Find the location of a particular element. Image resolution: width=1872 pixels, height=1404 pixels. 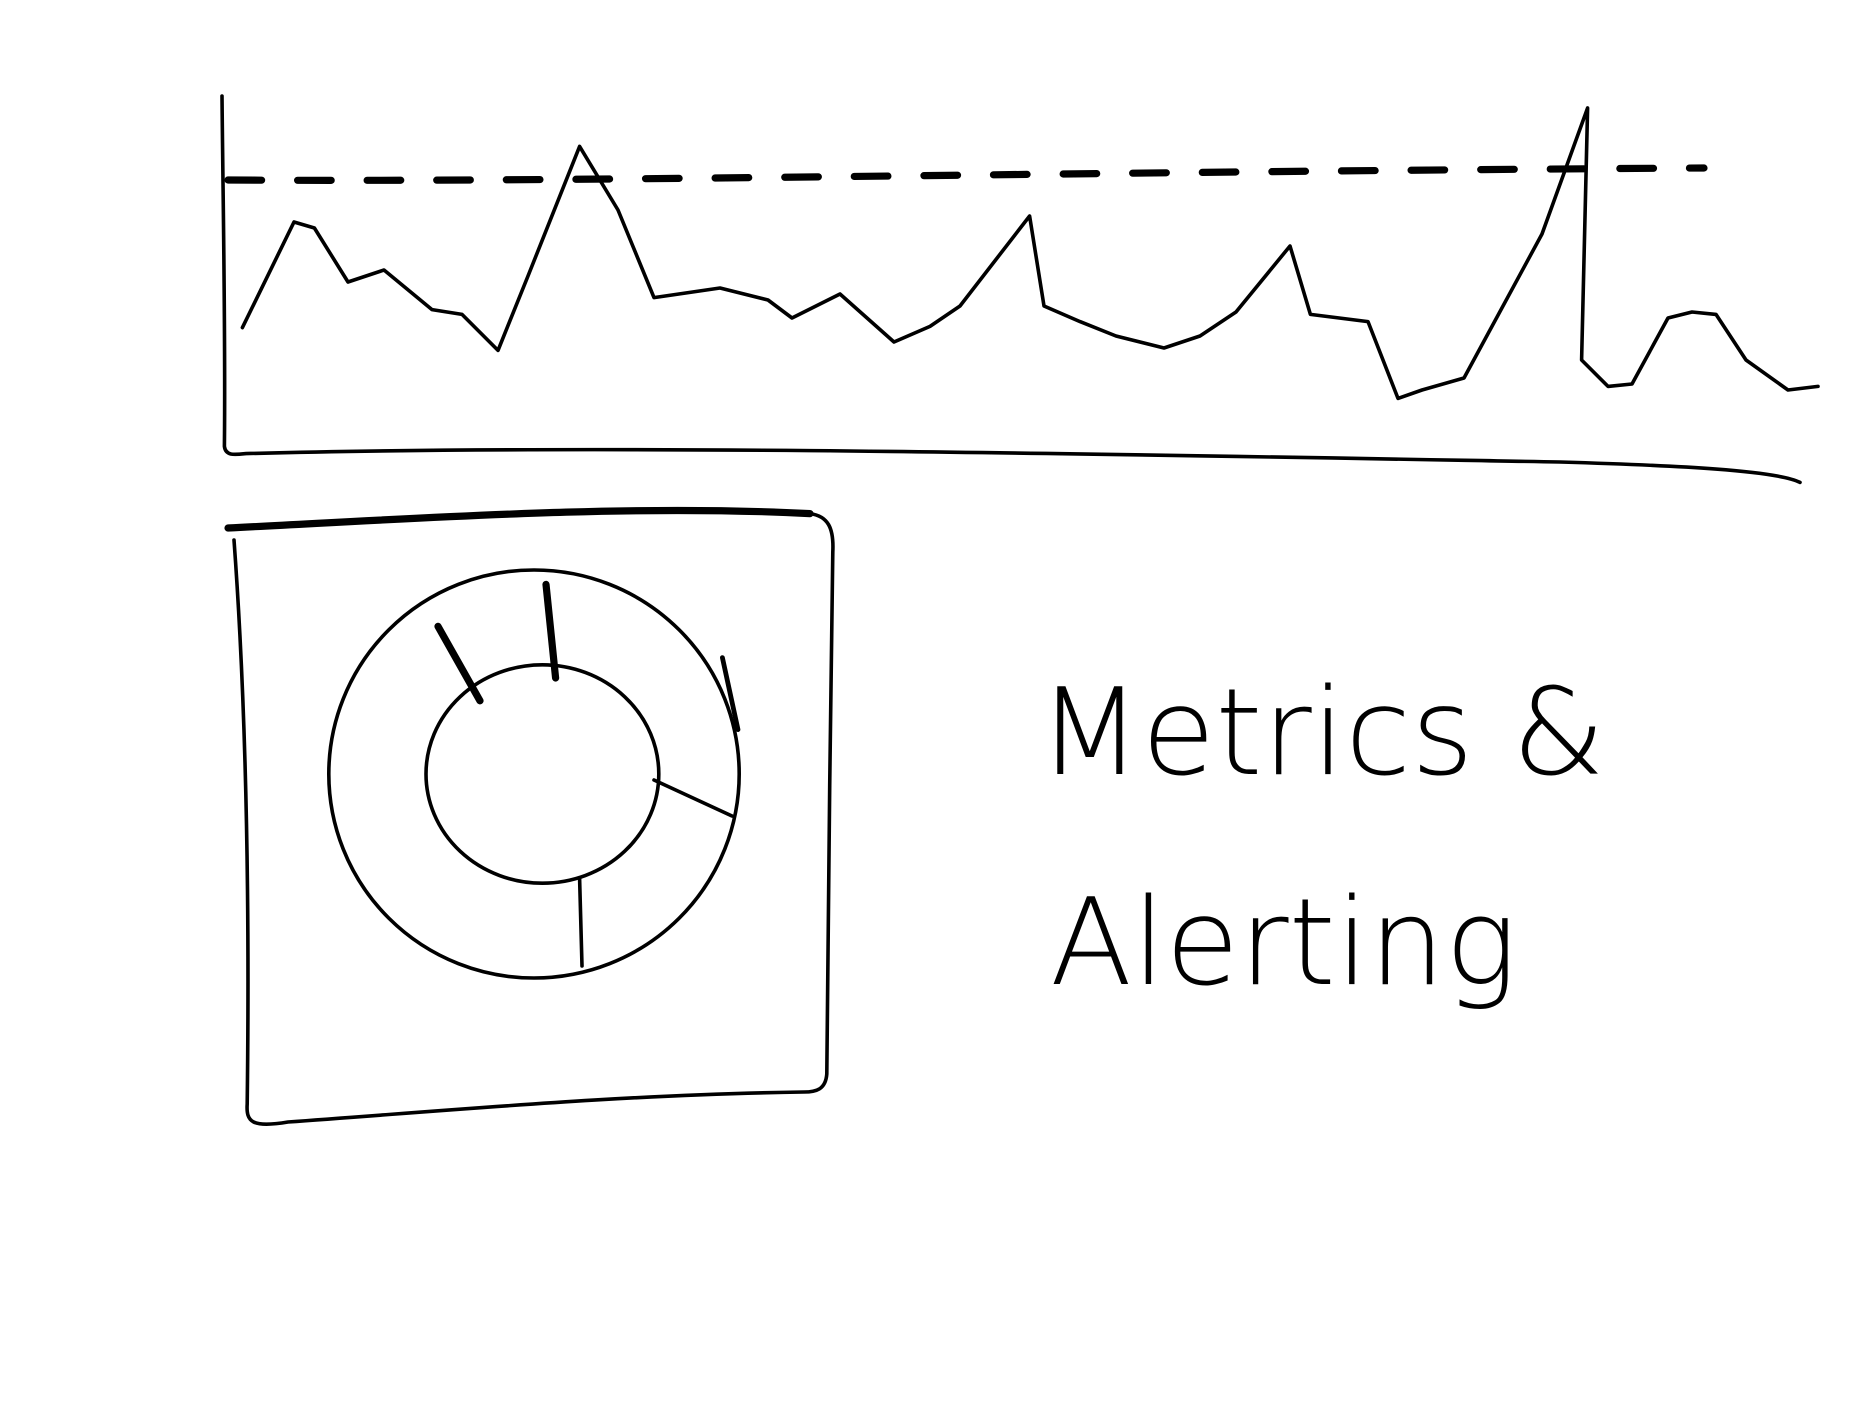

donut-inner is located at coordinates (542, 774).